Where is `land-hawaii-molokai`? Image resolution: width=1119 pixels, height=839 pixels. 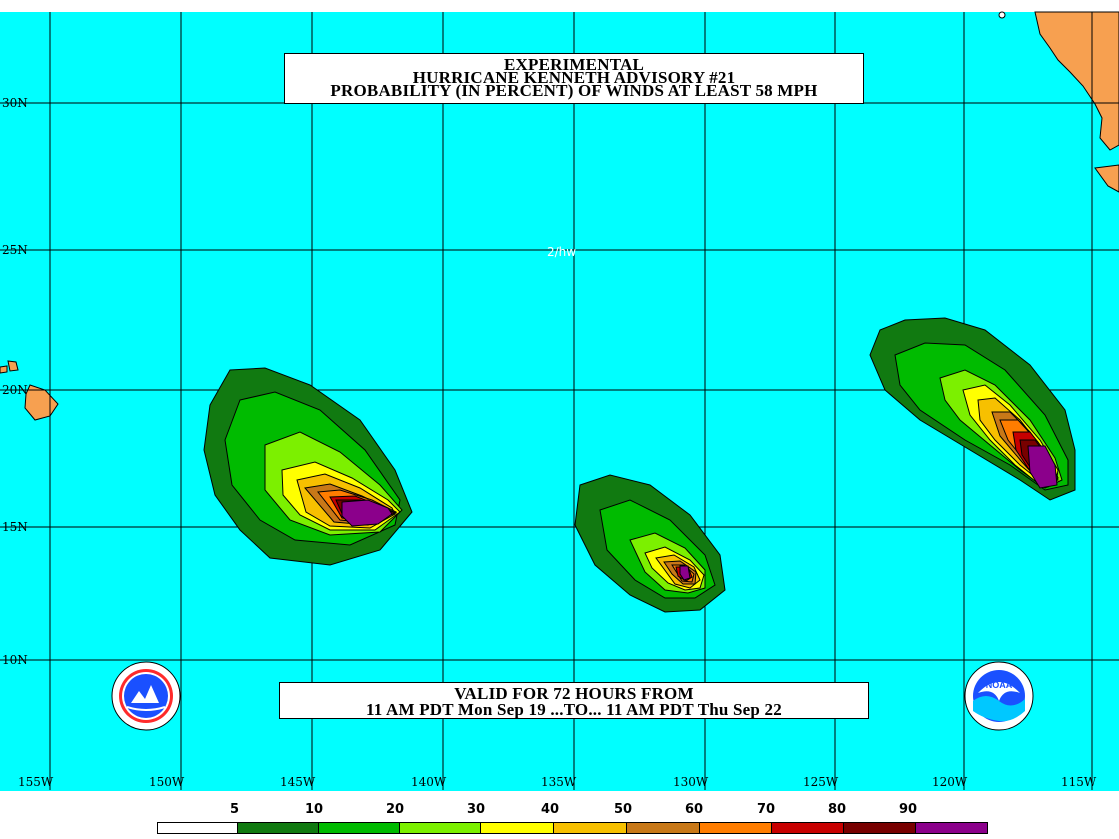
land-hawaii-molokai is located at coordinates (4, 369).